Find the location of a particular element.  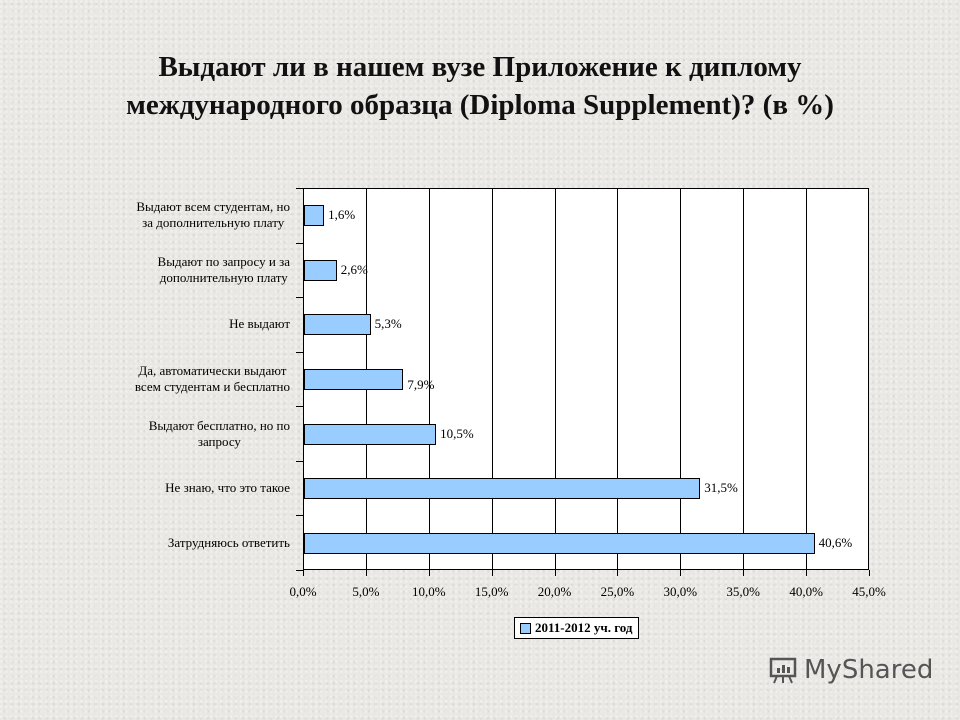

x-tick-label: 25,0% is located at coordinates (617, 591).